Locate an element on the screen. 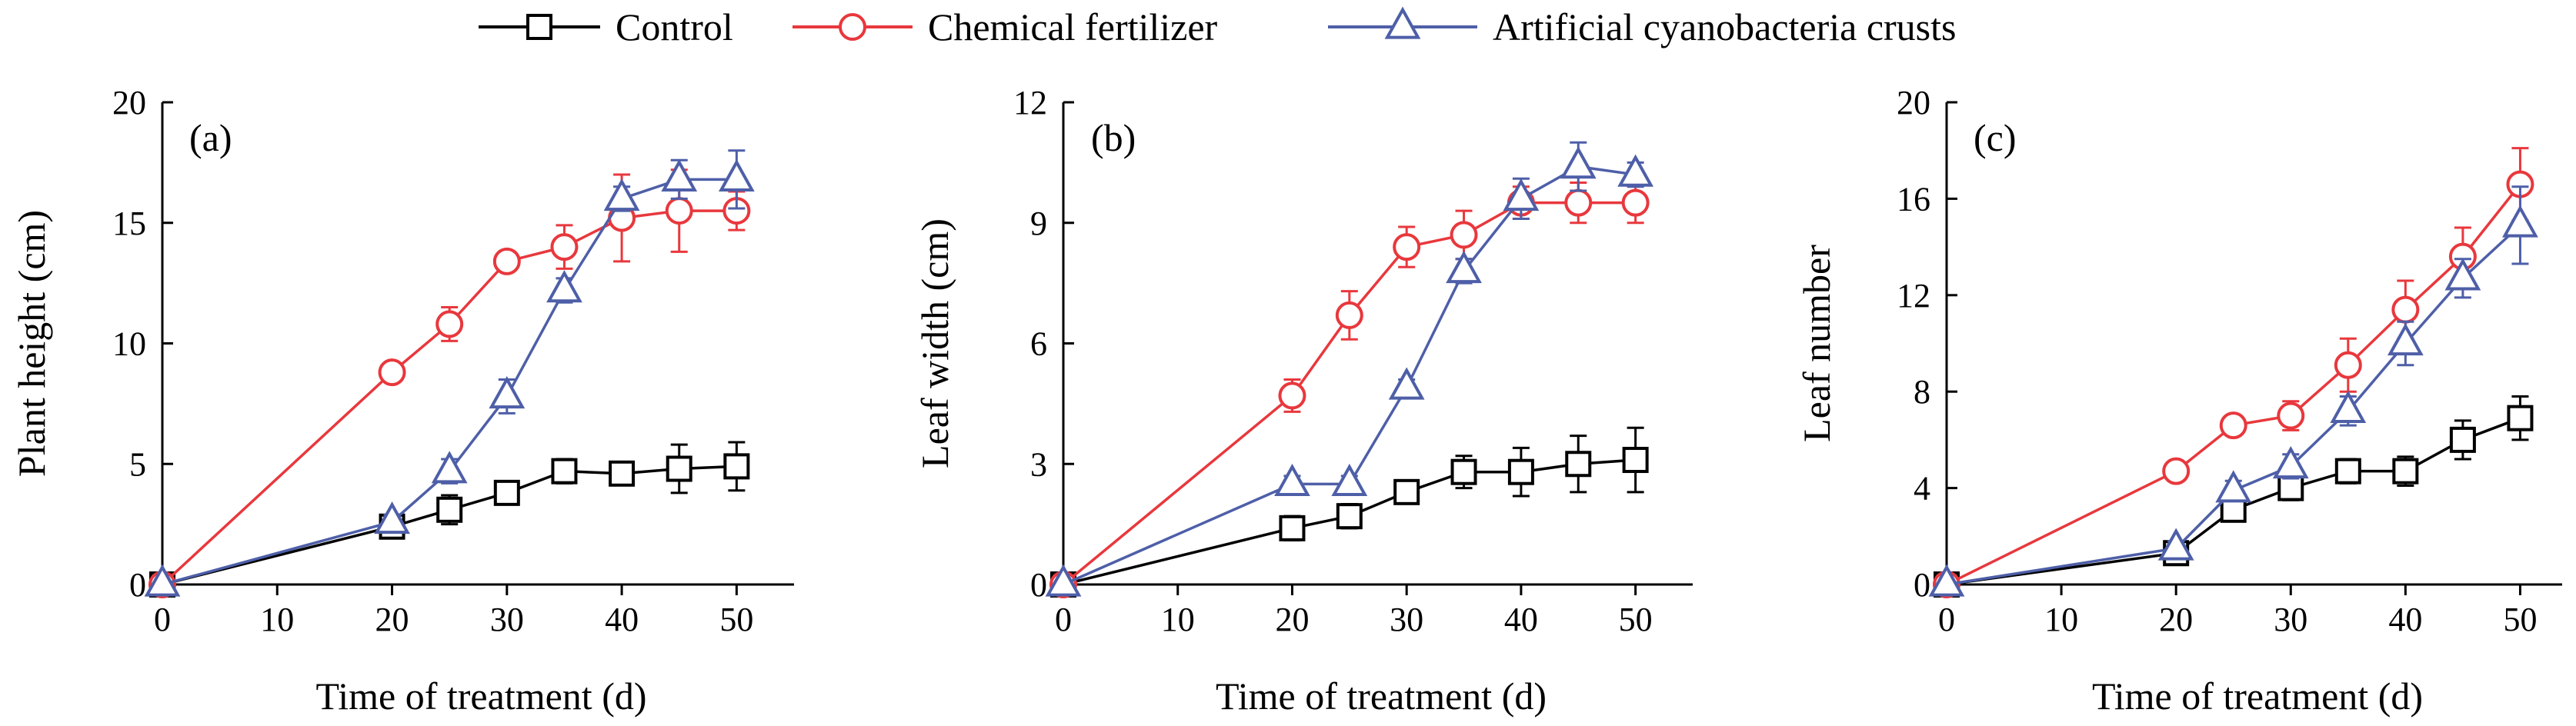 This screenshot has height=726, width=2576. y-tick-label: 20 is located at coordinates (1914, 103).